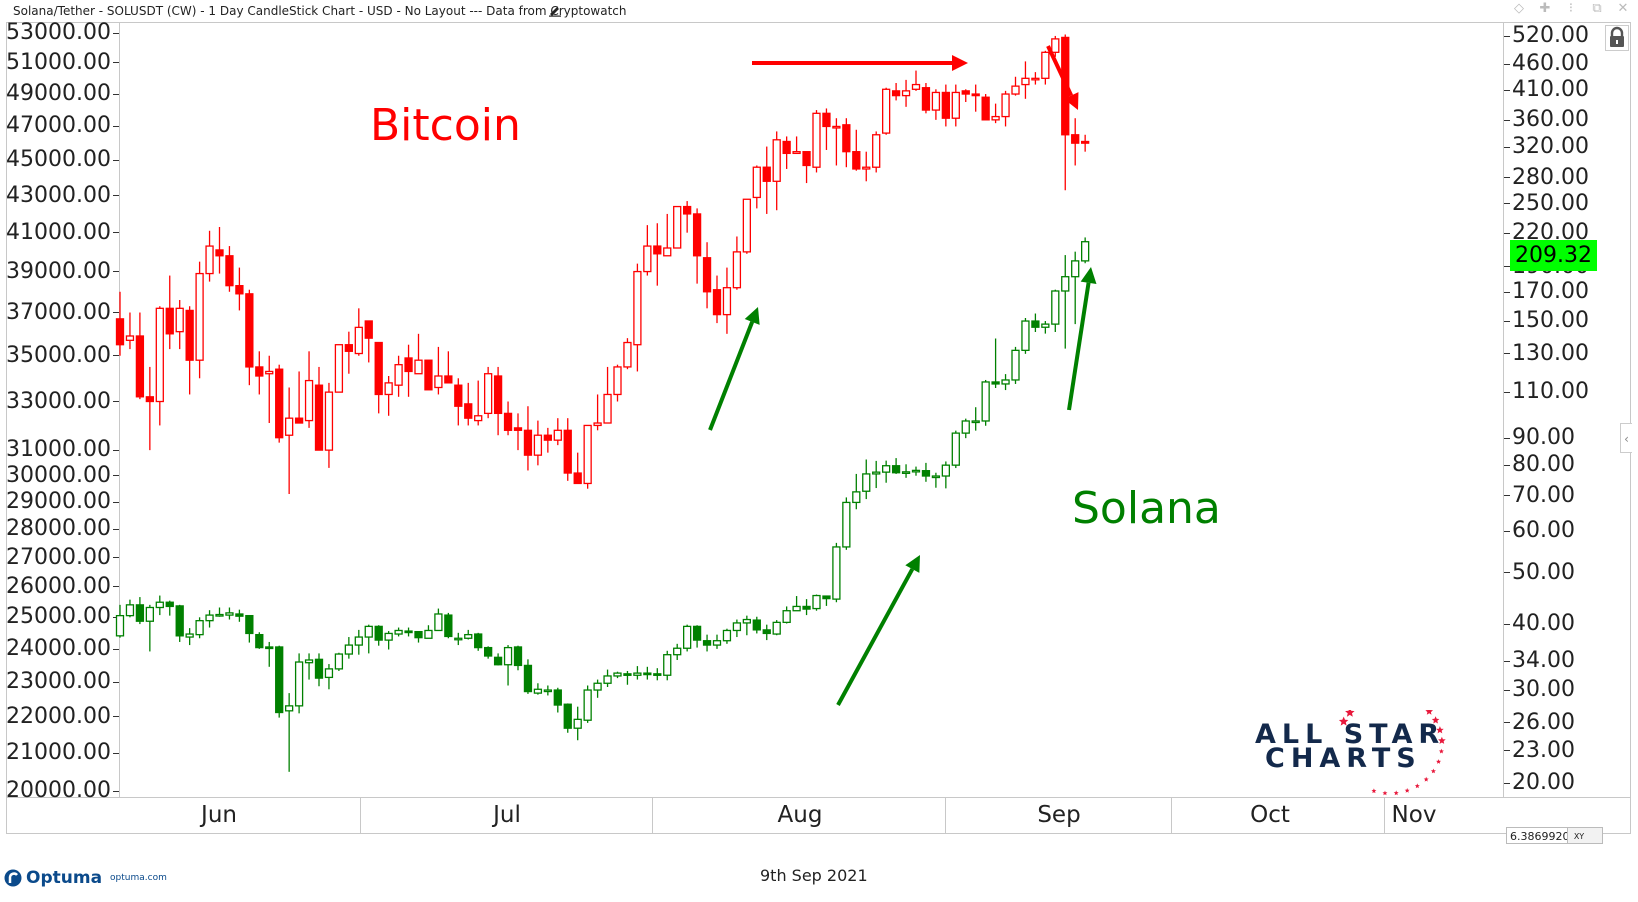 This screenshot has width=1638, height=902. What do you see at coordinates (1546, 392) in the screenshot?
I see `right-axis-tick: 110.00` at bounding box center [1546, 392].